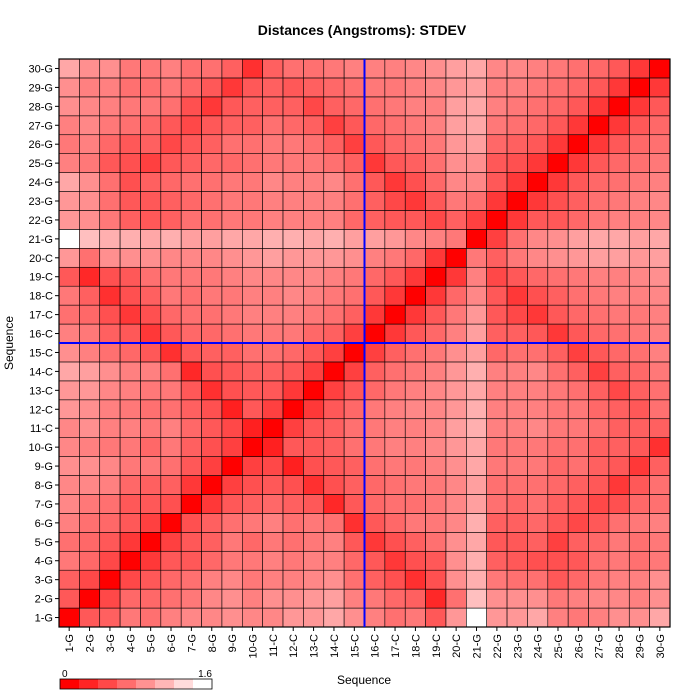 Image resolution: width=700 pixels, height=700 pixels. I want to click on y-tick-label: 6-G, so click(44, 524).